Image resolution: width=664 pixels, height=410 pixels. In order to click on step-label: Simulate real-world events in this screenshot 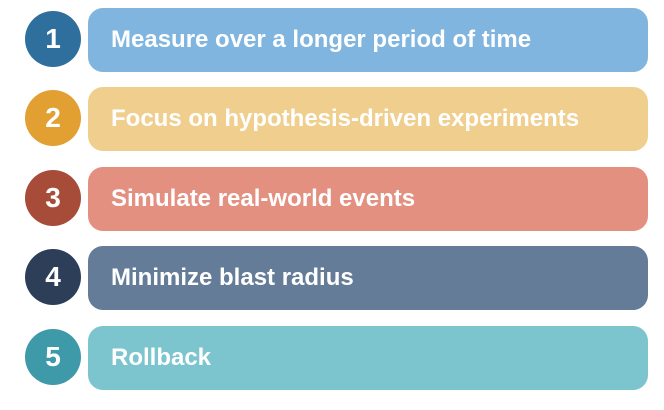, I will do `click(368, 199)`.